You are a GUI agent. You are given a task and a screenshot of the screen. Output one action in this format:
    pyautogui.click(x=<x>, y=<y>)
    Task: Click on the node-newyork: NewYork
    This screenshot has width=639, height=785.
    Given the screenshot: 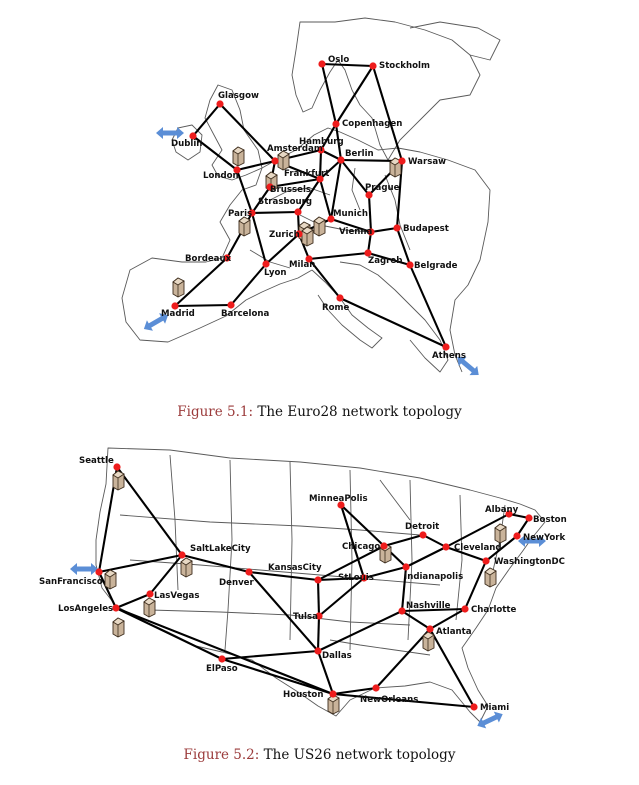 What is the action you would take?
    pyautogui.click(x=539, y=537)
    